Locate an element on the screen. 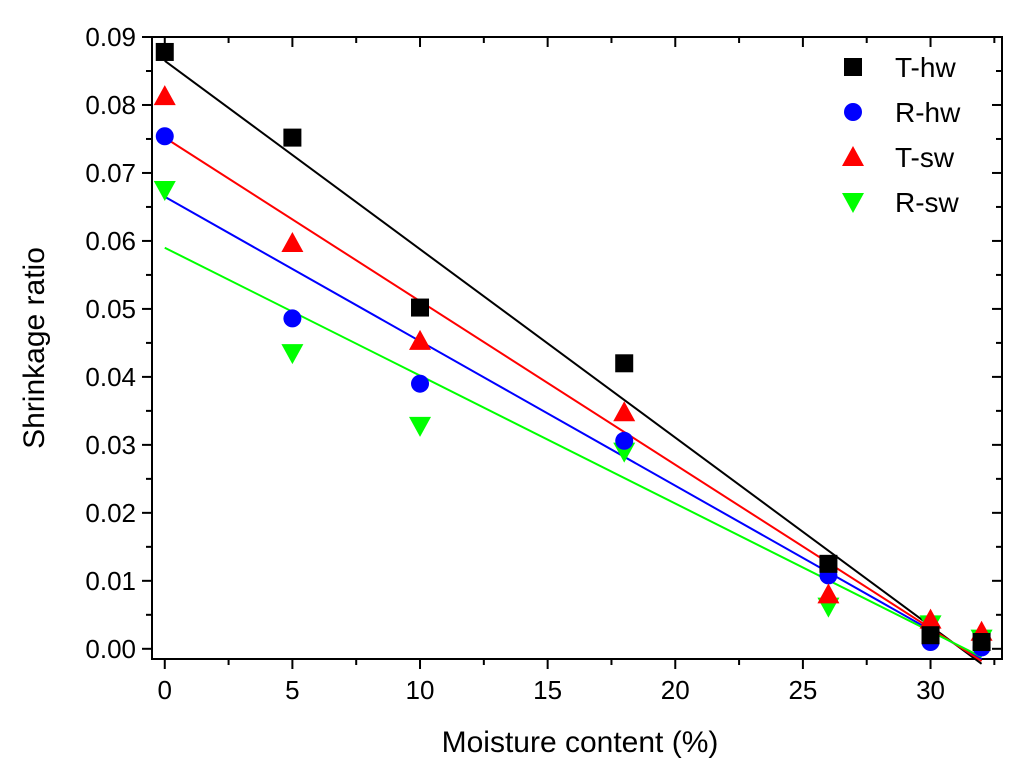  legend-label-t-sw: T-sw is located at coordinates (925, 157).